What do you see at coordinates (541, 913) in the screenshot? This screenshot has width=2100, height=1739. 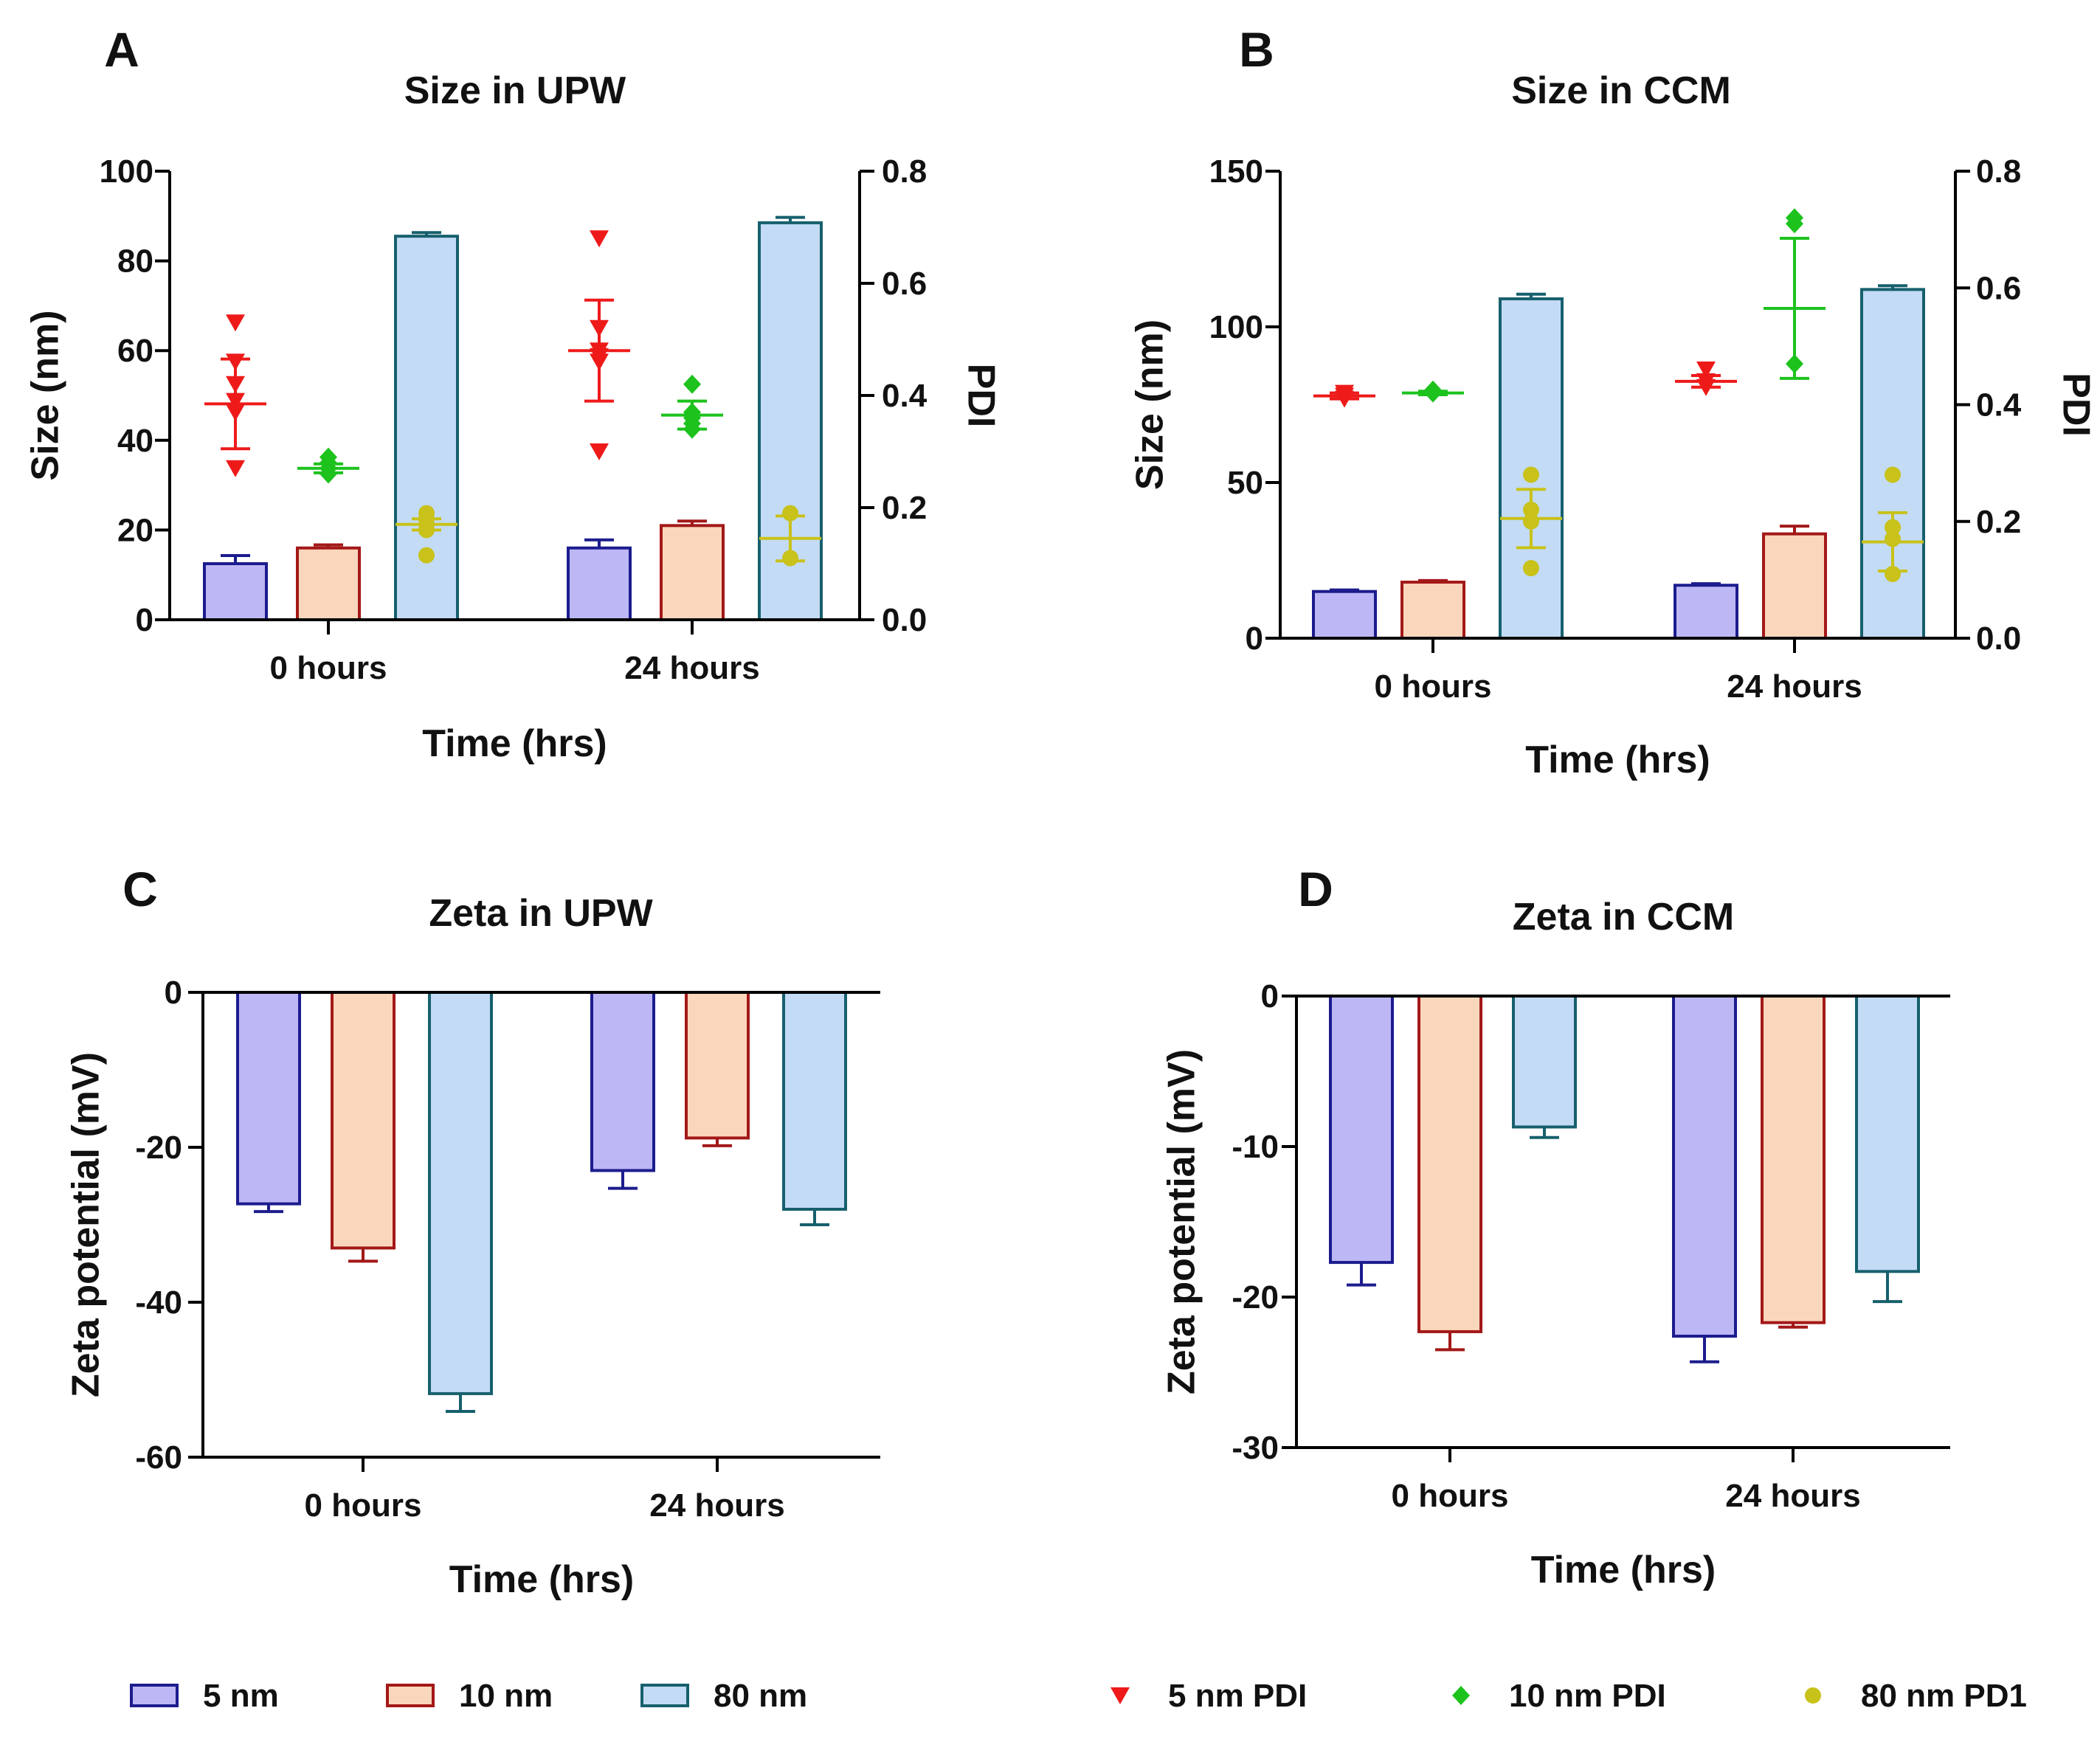 I see `chart-title: Zeta in UPW` at bounding box center [541, 913].